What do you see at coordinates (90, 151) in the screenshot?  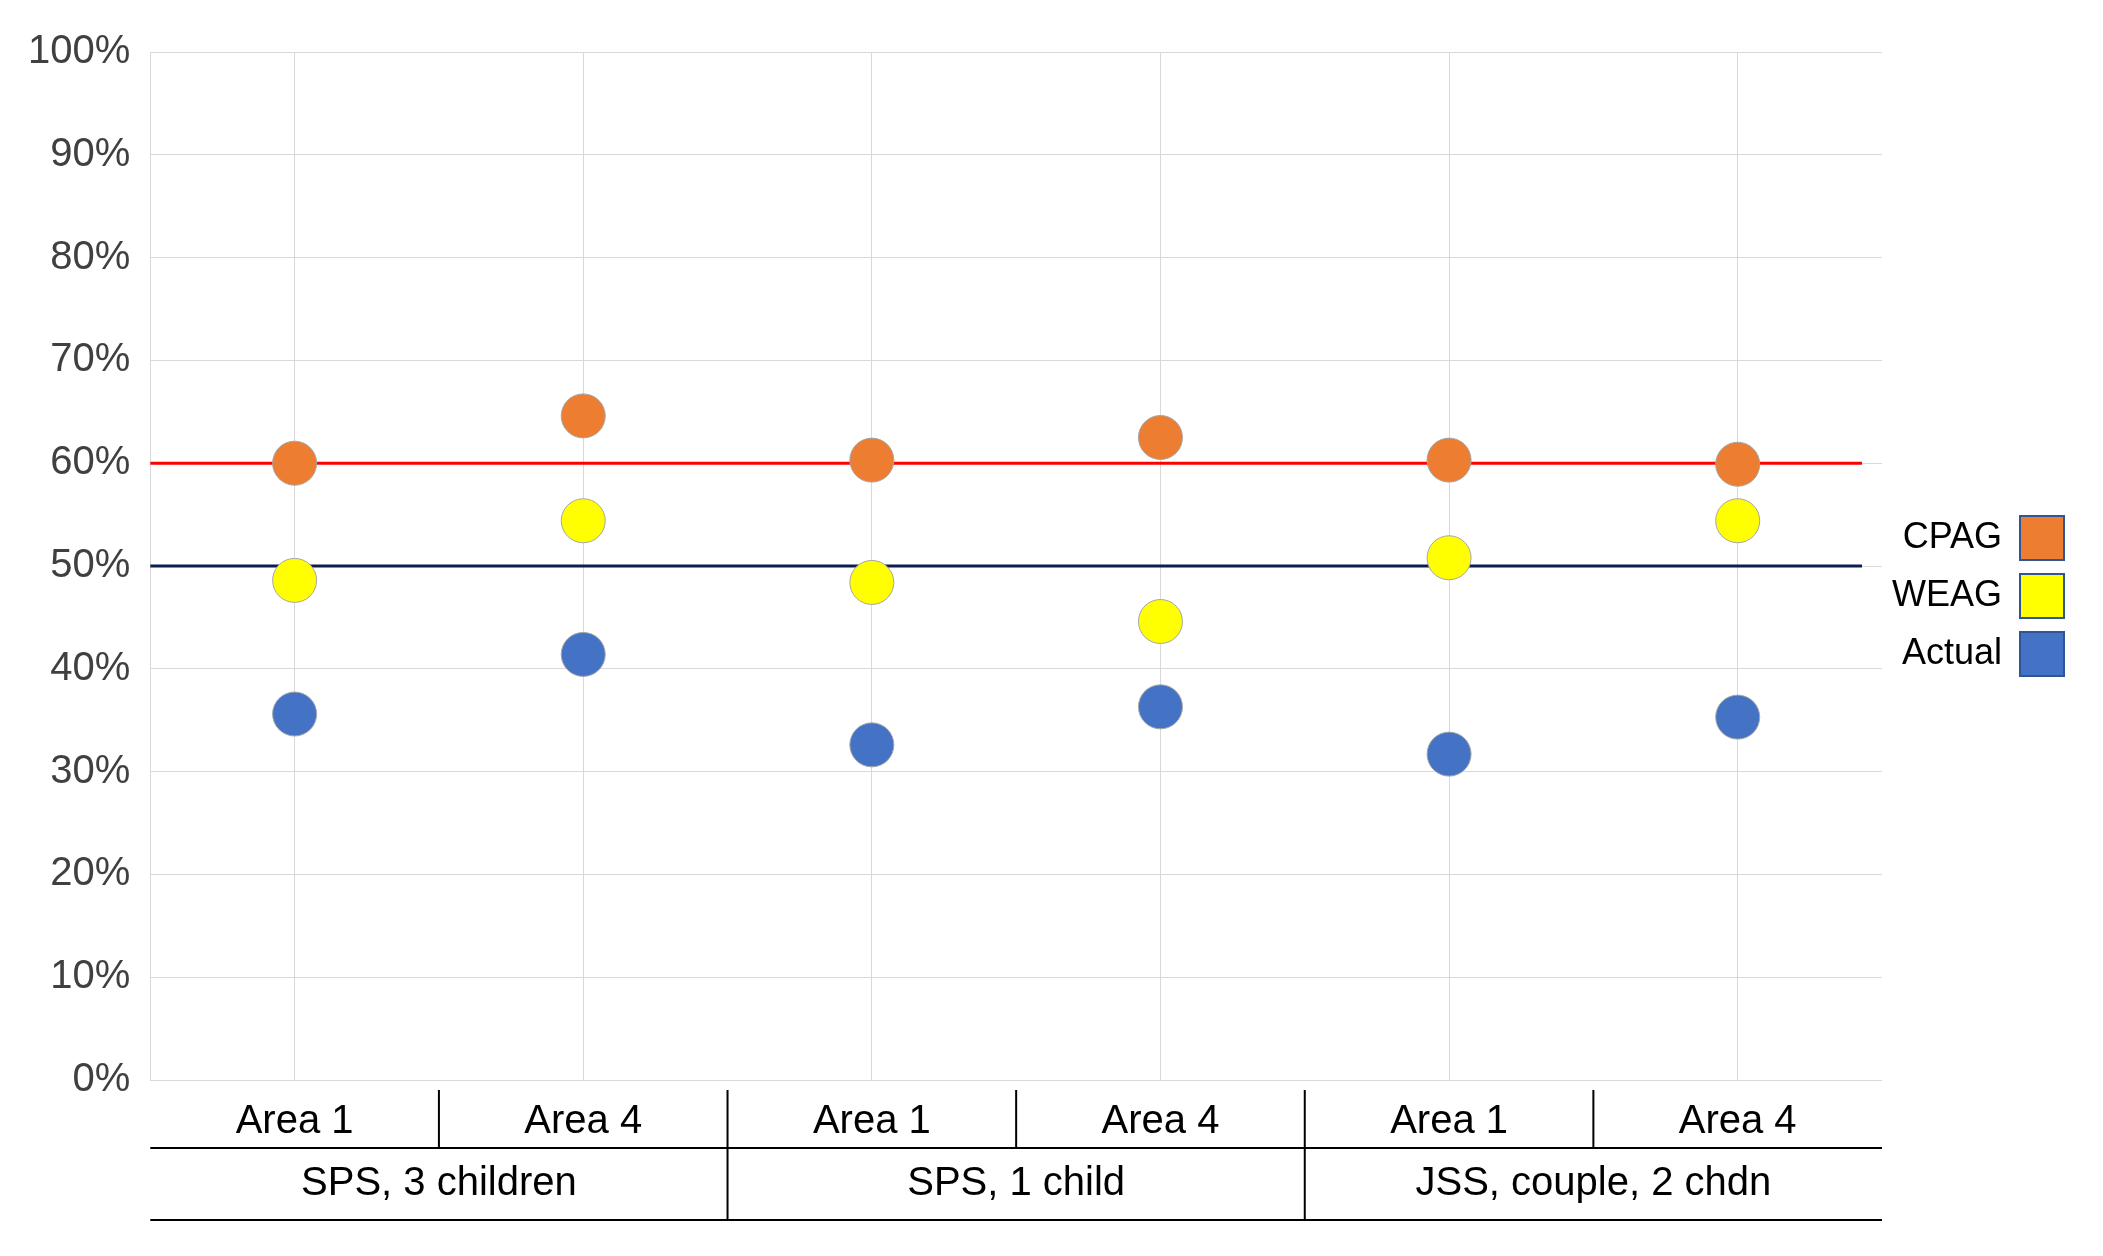 I see `y-tick-label: 90%` at bounding box center [90, 151].